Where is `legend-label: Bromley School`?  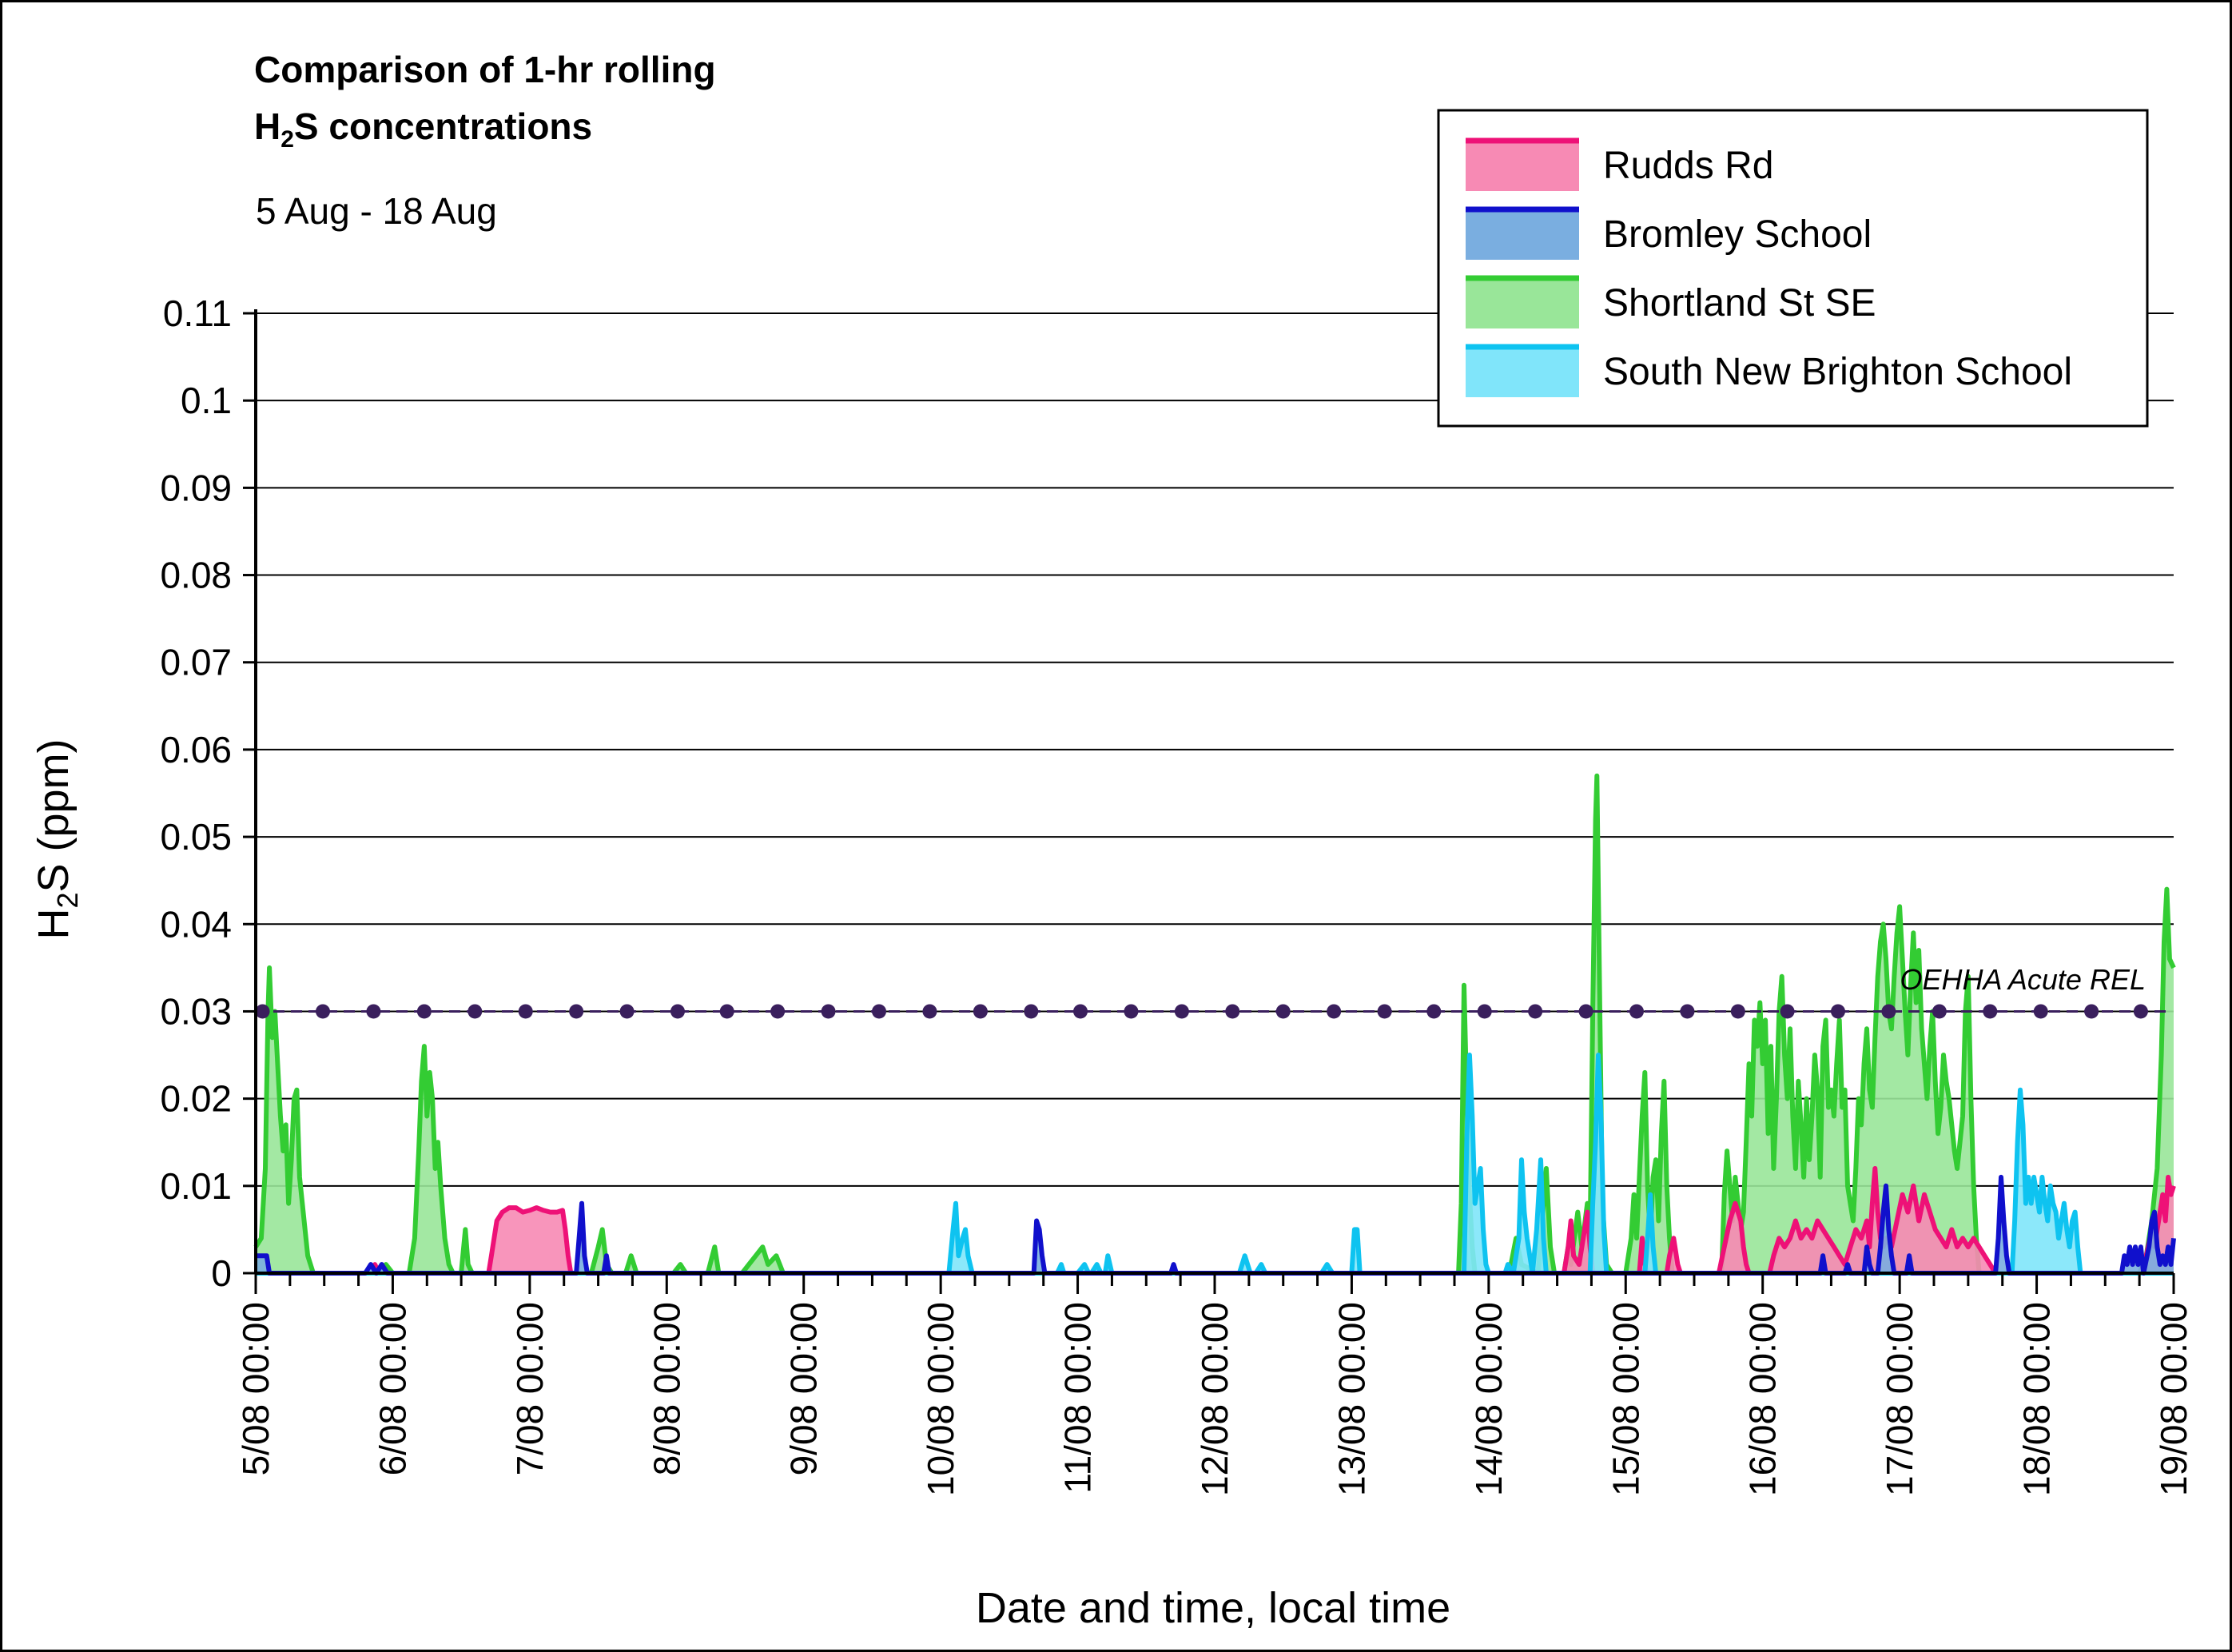
legend-label: Bromley School is located at coordinates (1737, 234).